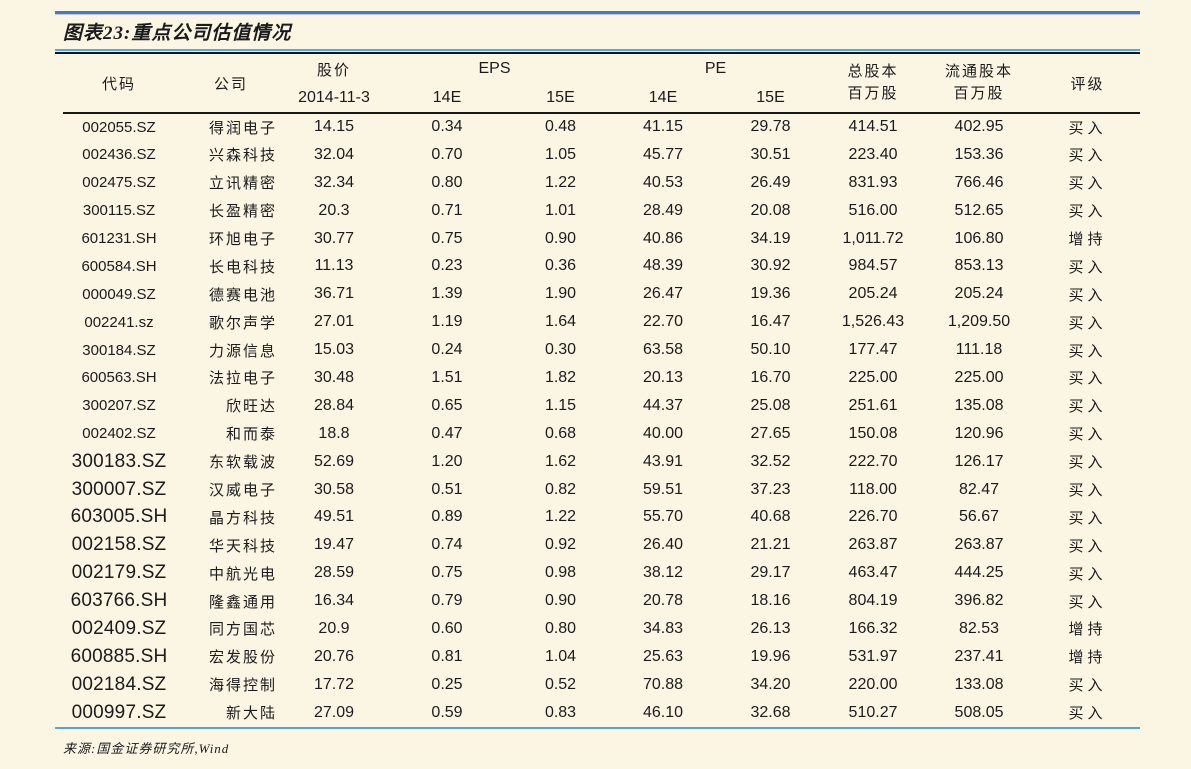 Image resolution: width=1191 pixels, height=769 pixels. I want to click on cell-company-name: 宏发股份, so click(242, 658).